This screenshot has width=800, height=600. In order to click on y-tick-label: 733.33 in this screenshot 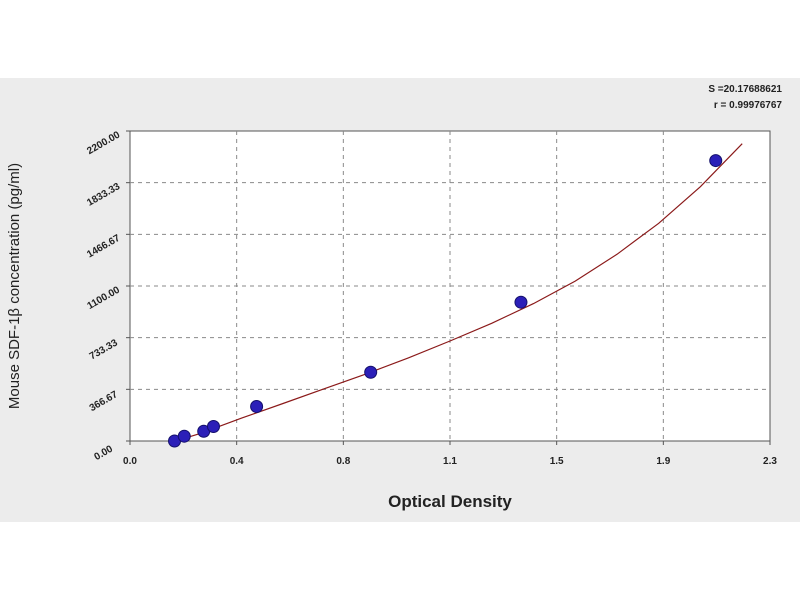, I will do `click(104, 349)`.